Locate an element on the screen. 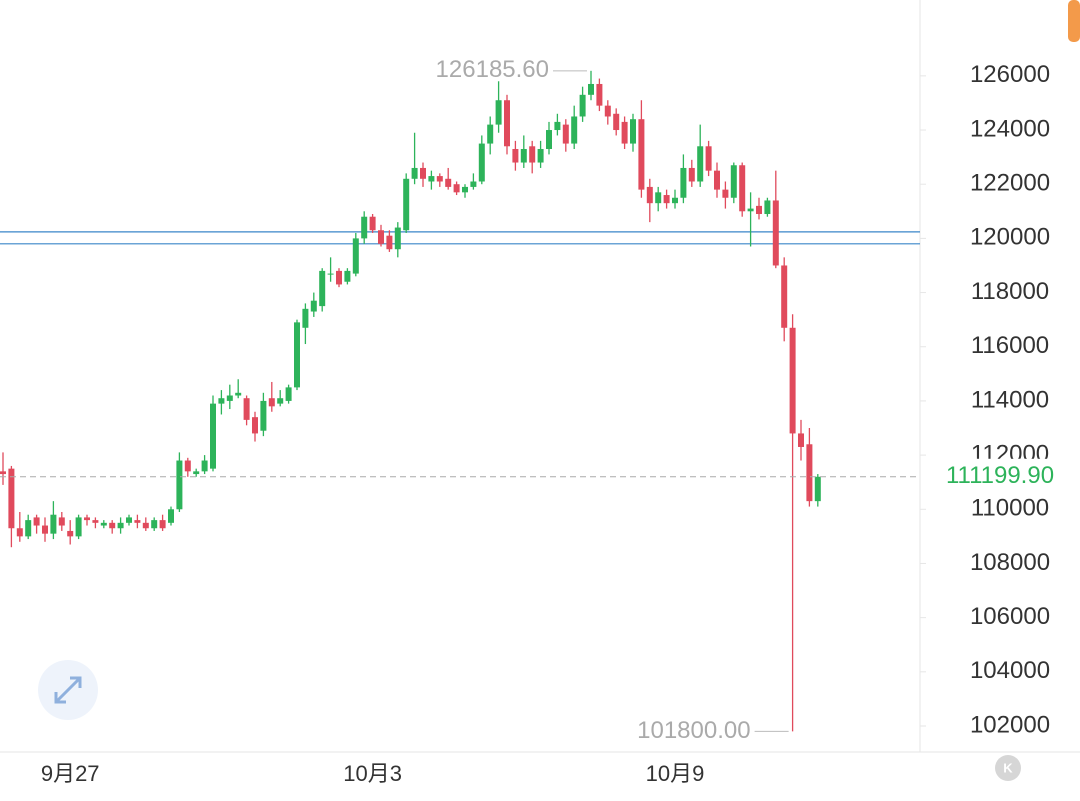  y-tick-label: 116000 is located at coordinates (1010, 345).